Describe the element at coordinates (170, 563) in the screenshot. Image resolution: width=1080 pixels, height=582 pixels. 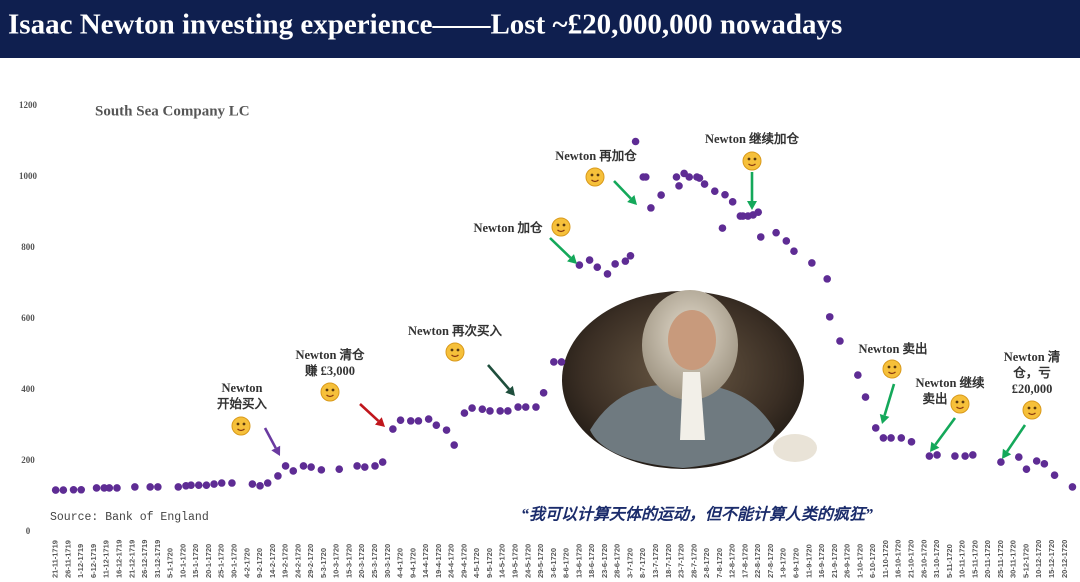
I see `x-tick-label: 5-1-1720` at that location.